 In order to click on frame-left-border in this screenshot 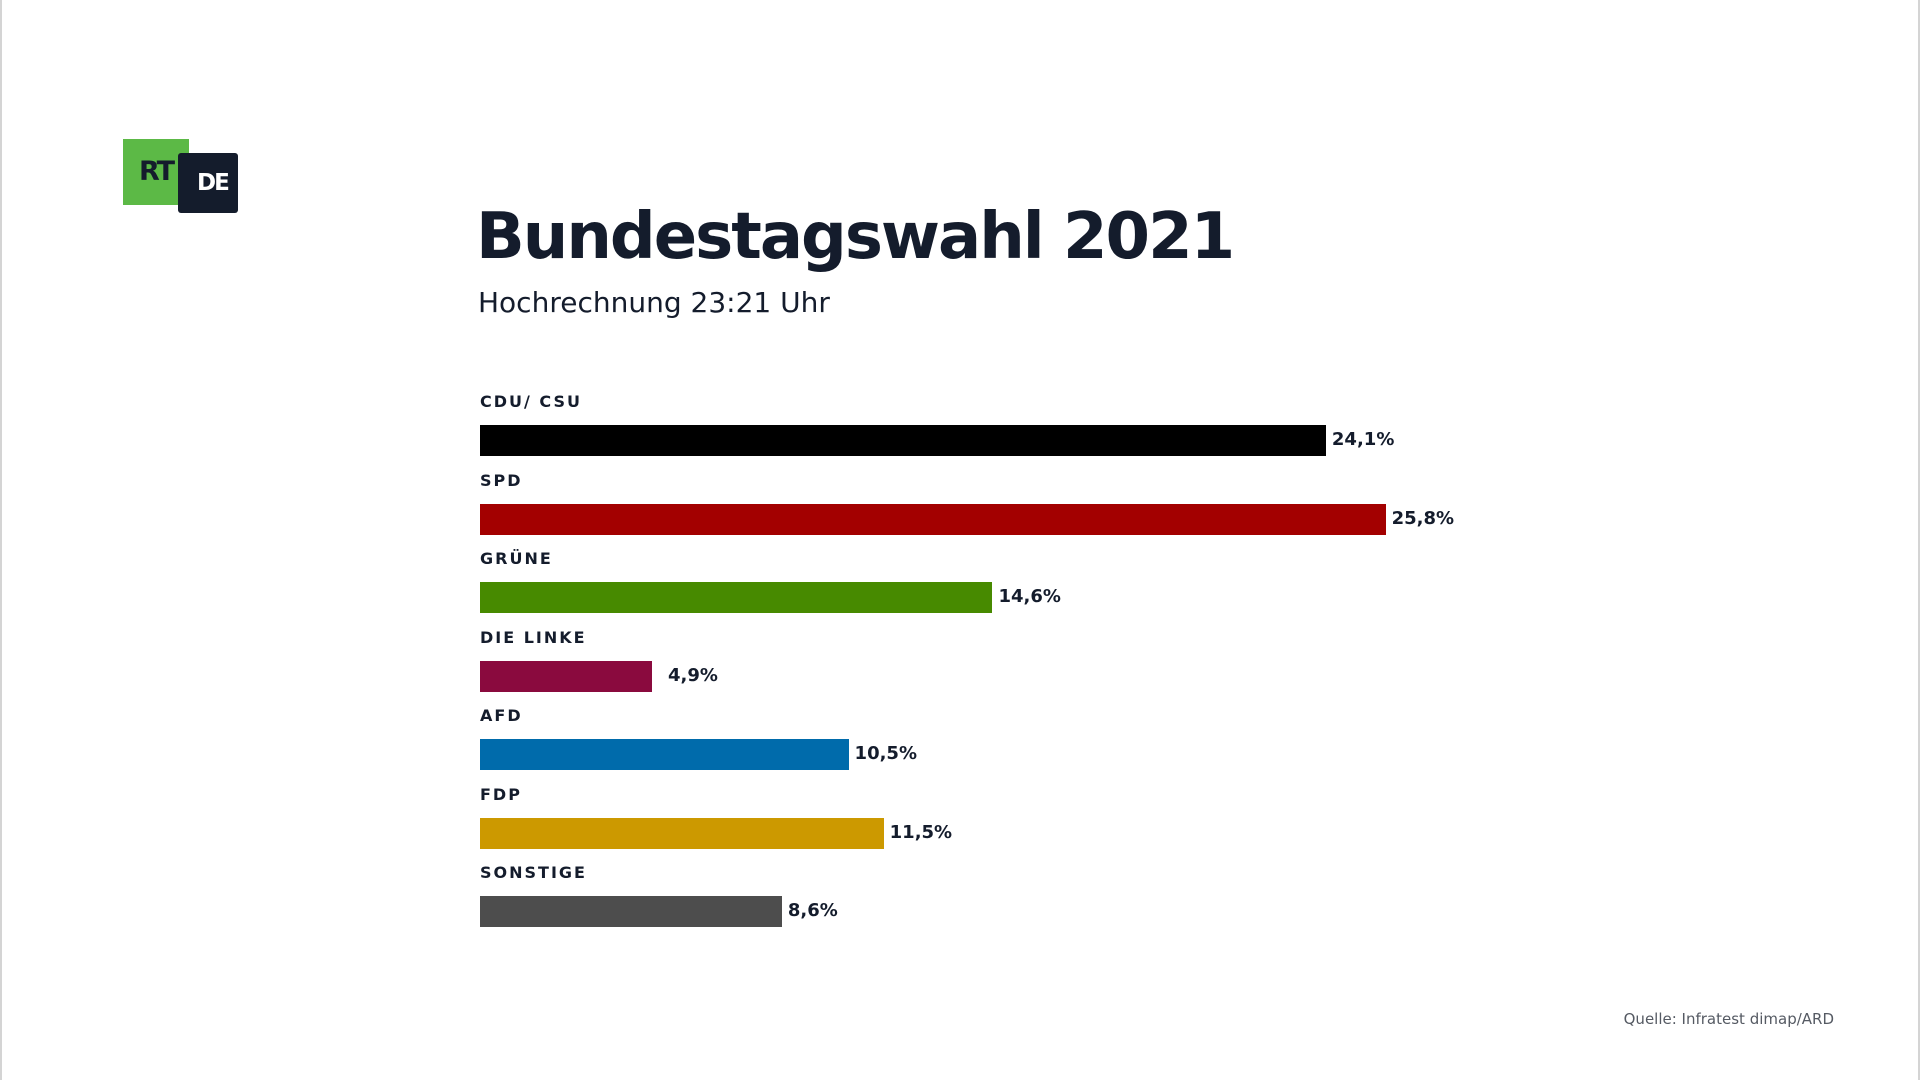, I will do `click(1, 540)`.